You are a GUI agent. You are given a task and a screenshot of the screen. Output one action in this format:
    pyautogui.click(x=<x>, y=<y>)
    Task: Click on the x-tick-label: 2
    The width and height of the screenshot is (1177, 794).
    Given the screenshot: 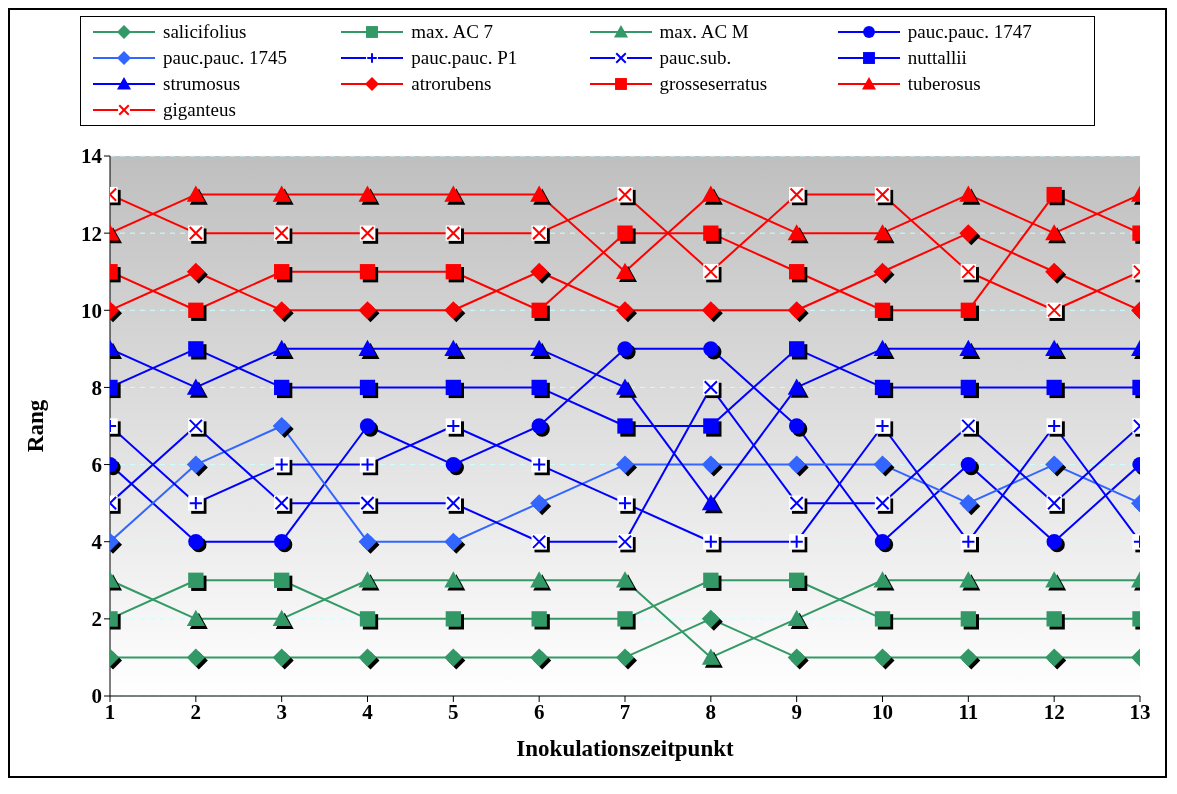 What is the action you would take?
    pyautogui.click(x=196, y=711)
    